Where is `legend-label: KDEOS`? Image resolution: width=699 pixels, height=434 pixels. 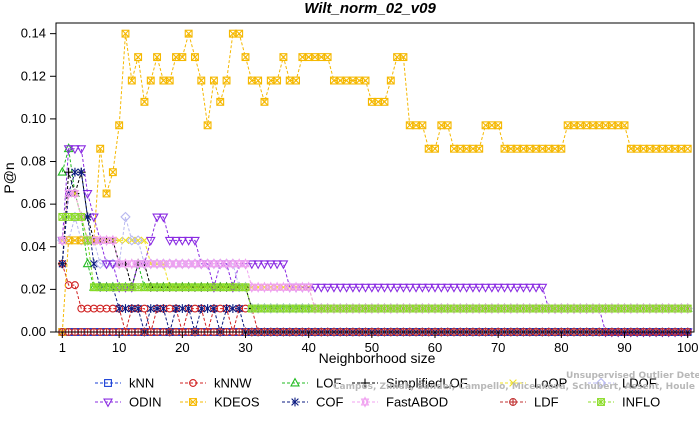
legend-label: KDEOS is located at coordinates (237, 402).